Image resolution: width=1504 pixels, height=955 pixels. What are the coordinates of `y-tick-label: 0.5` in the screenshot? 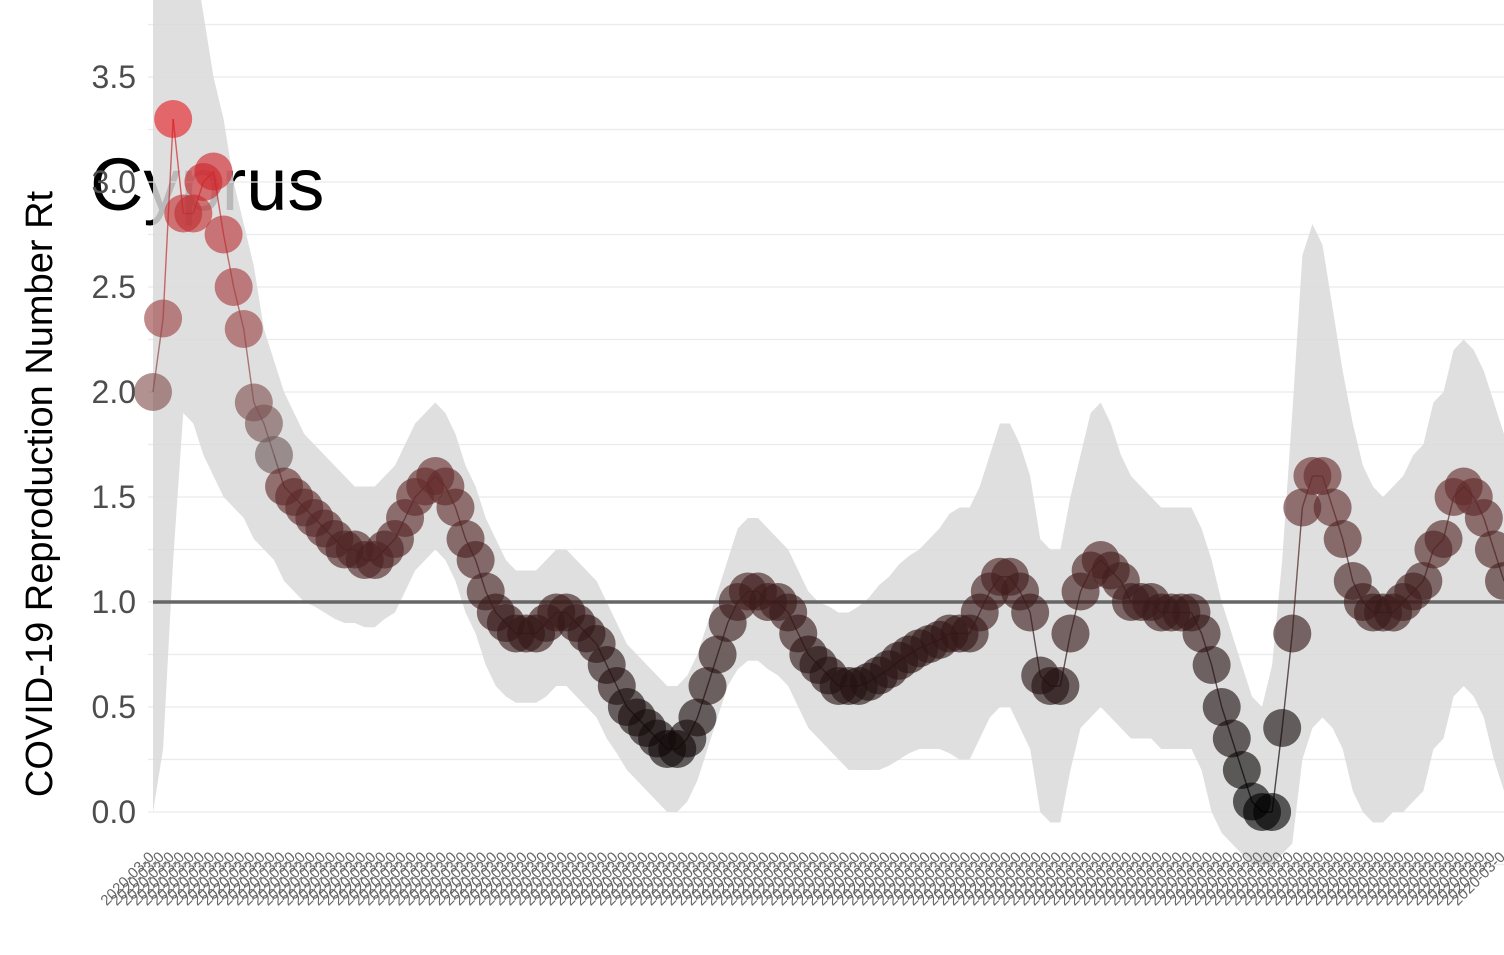 It's located at (114, 707).